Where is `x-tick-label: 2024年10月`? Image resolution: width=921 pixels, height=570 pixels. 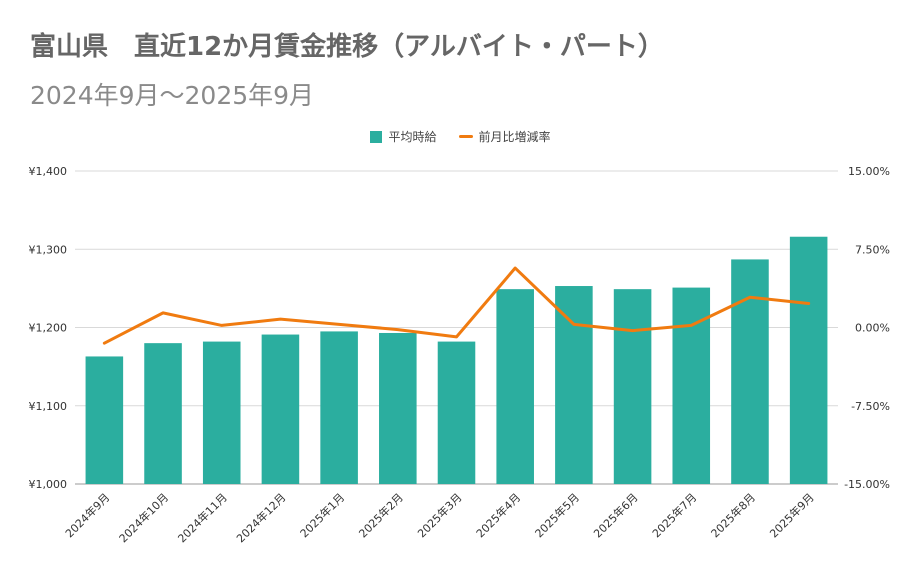 x-tick-label: 2024年10月 is located at coordinates (143, 517).